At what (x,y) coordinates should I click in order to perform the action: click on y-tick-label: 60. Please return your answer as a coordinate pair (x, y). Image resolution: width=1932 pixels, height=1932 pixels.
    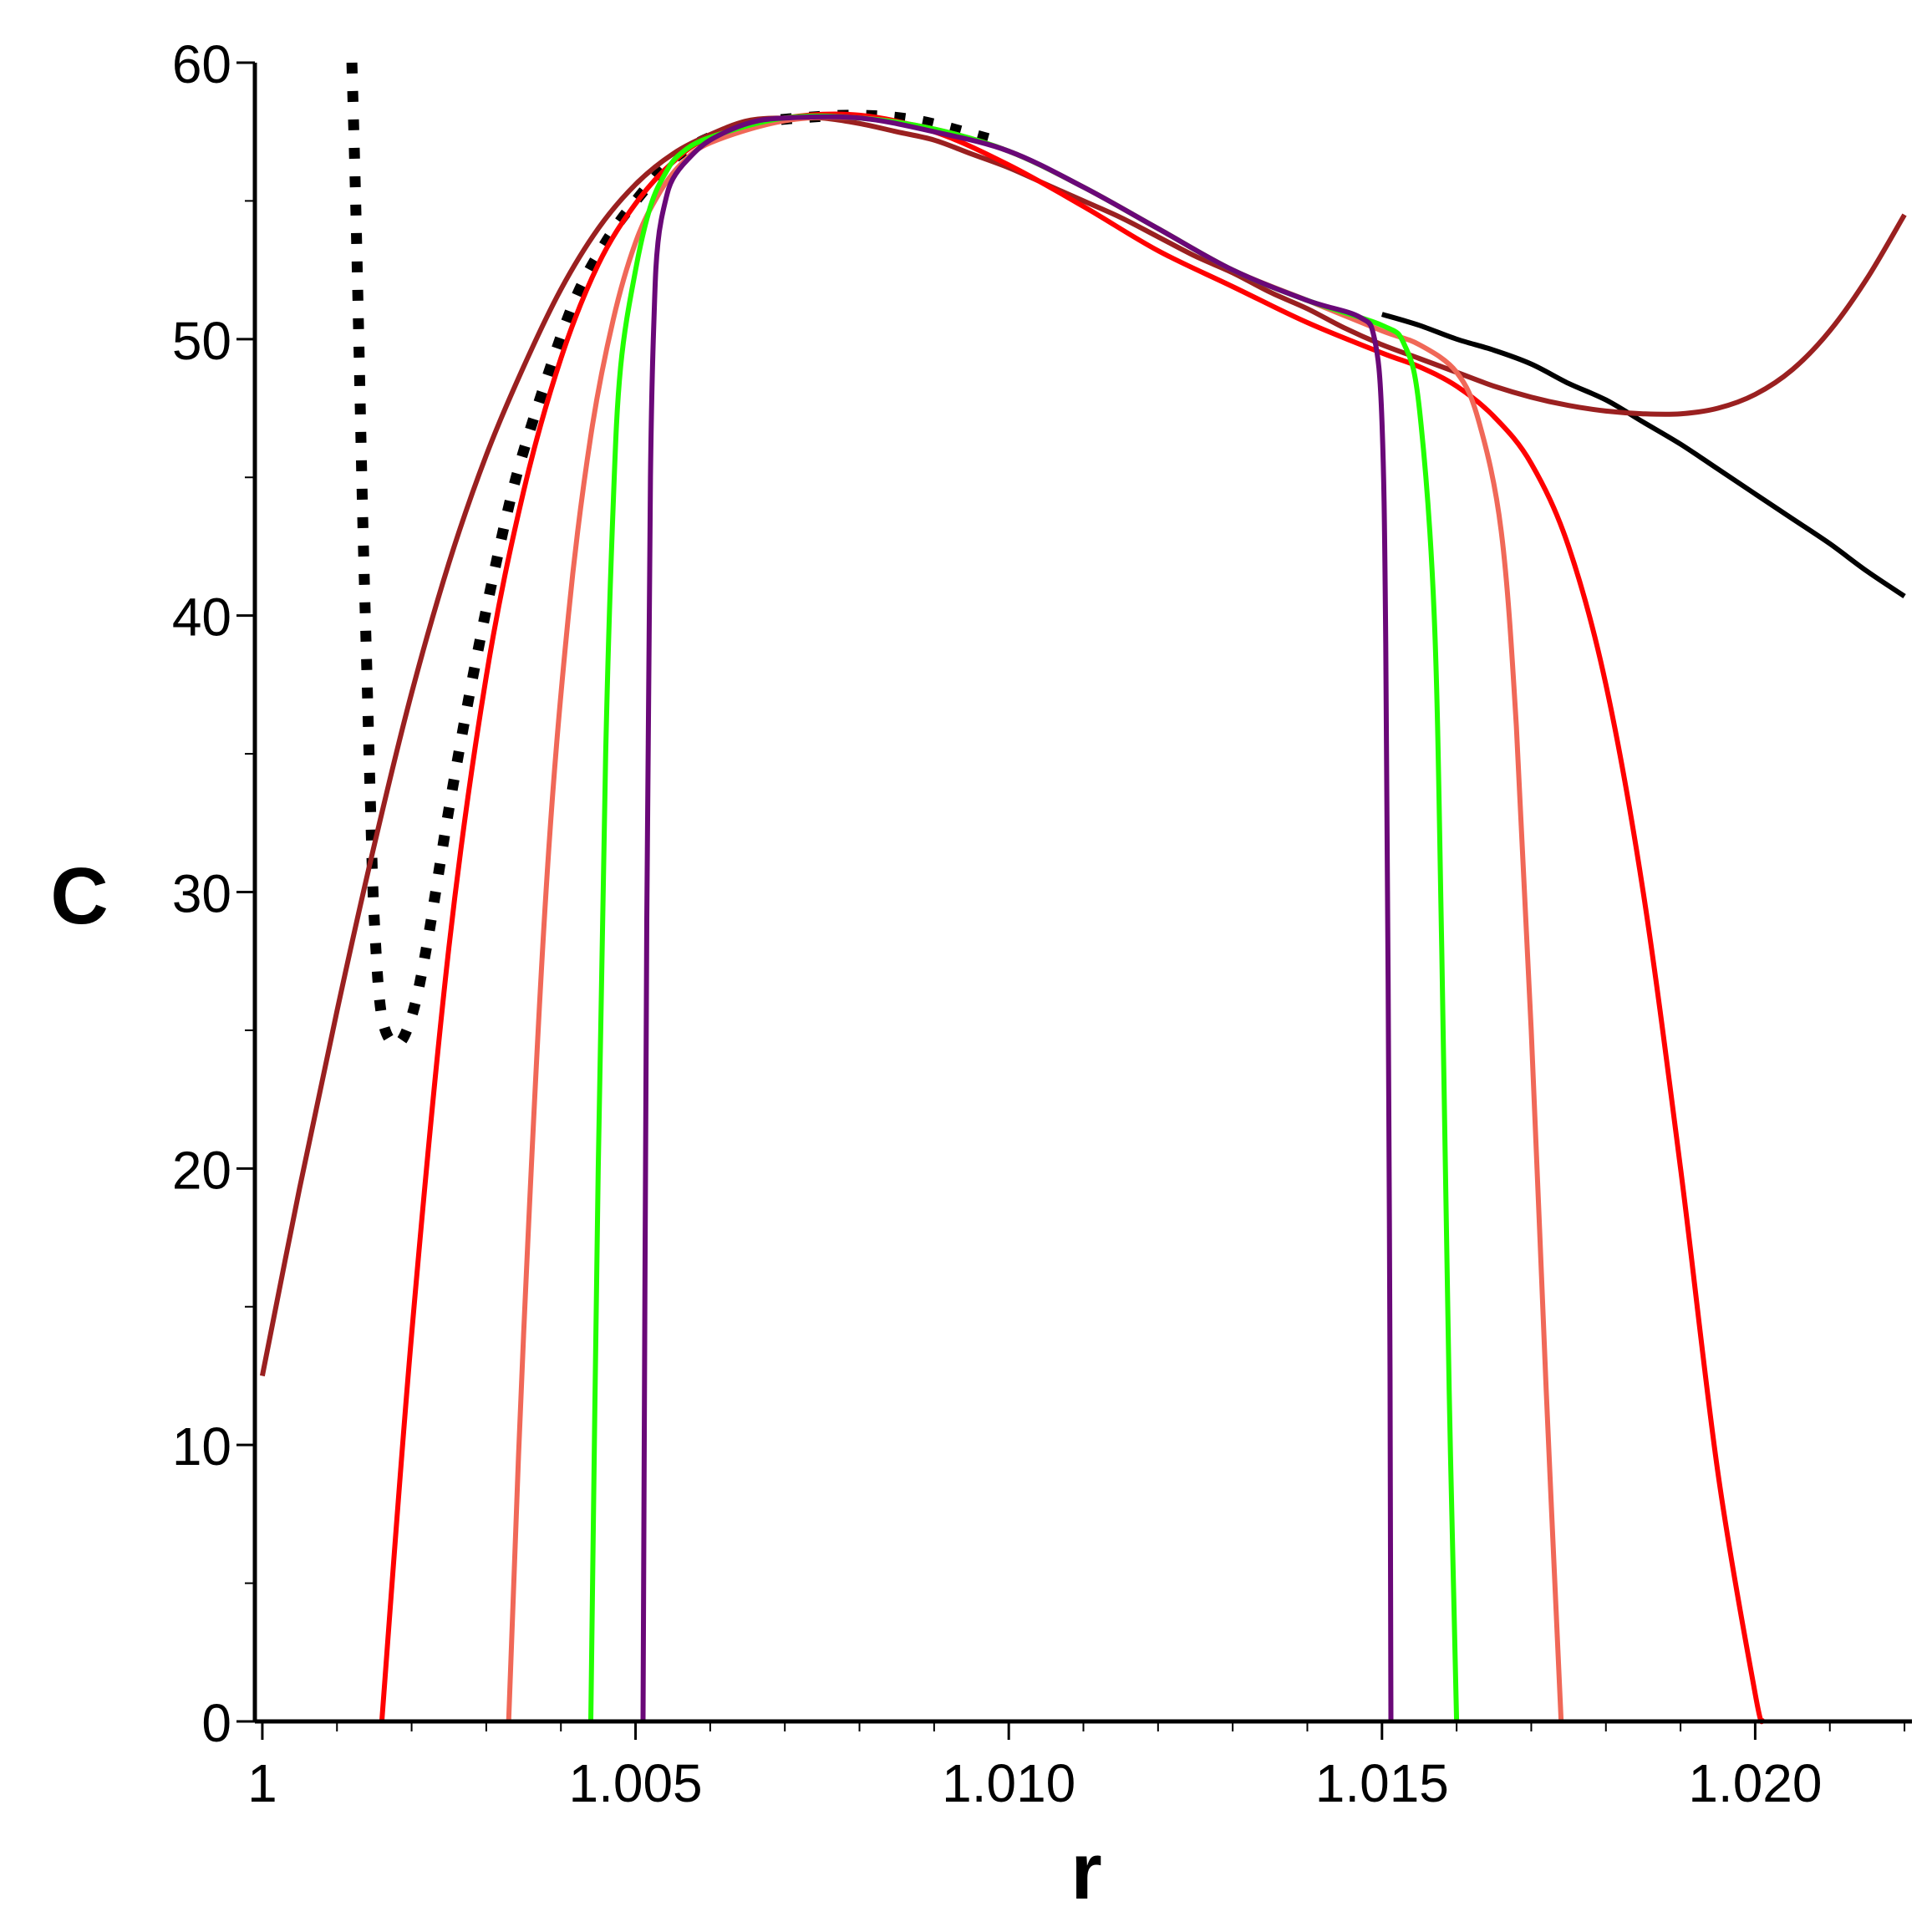
    Looking at the image, I should click on (201, 64).